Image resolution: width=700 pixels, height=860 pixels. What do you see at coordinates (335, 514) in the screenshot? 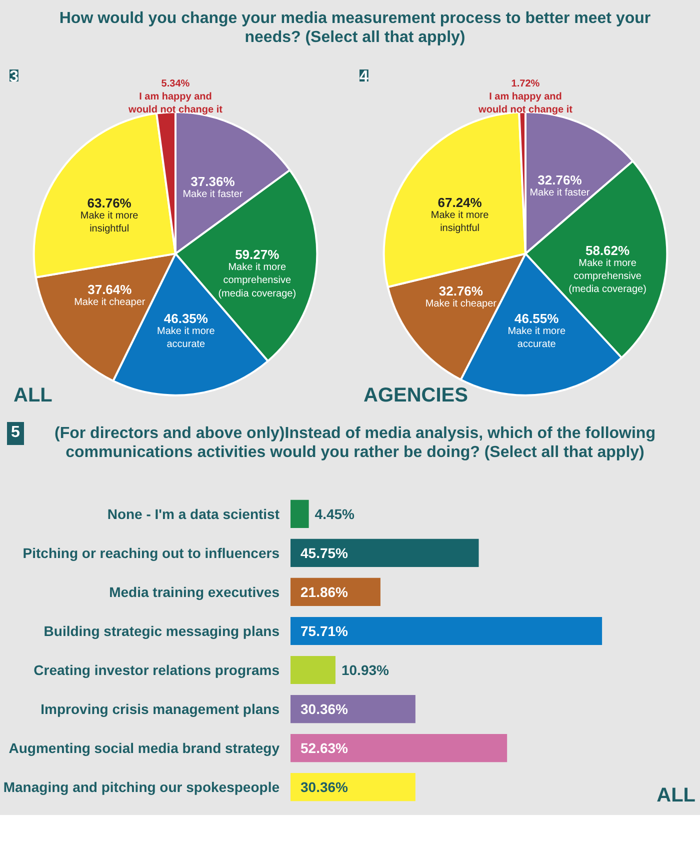
I see `data-label: 4.45%` at bounding box center [335, 514].